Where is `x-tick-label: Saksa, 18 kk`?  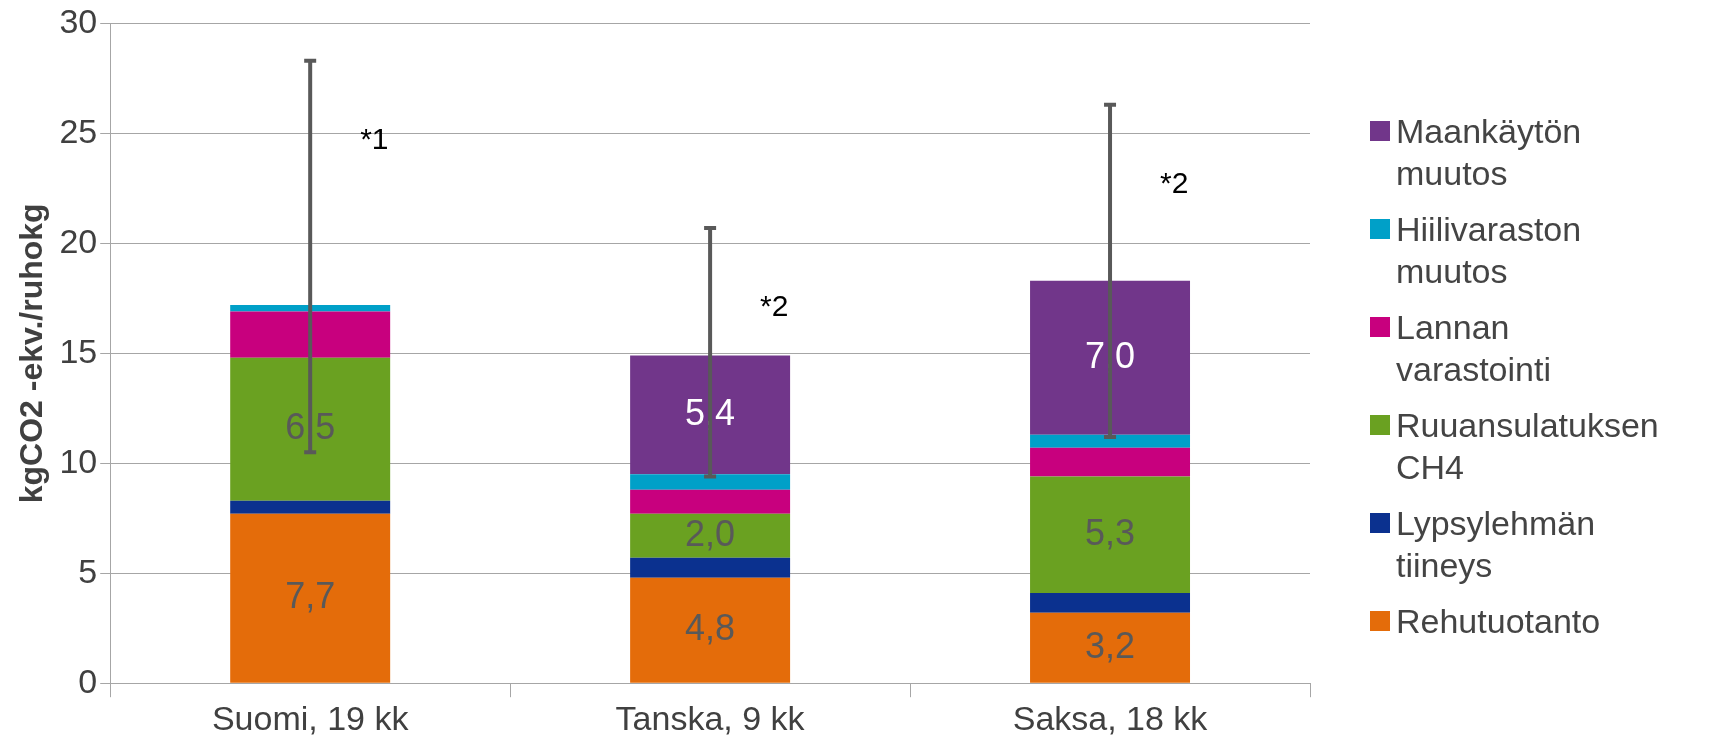
x-tick-label: Saksa, 18 kk is located at coordinates (1110, 717).